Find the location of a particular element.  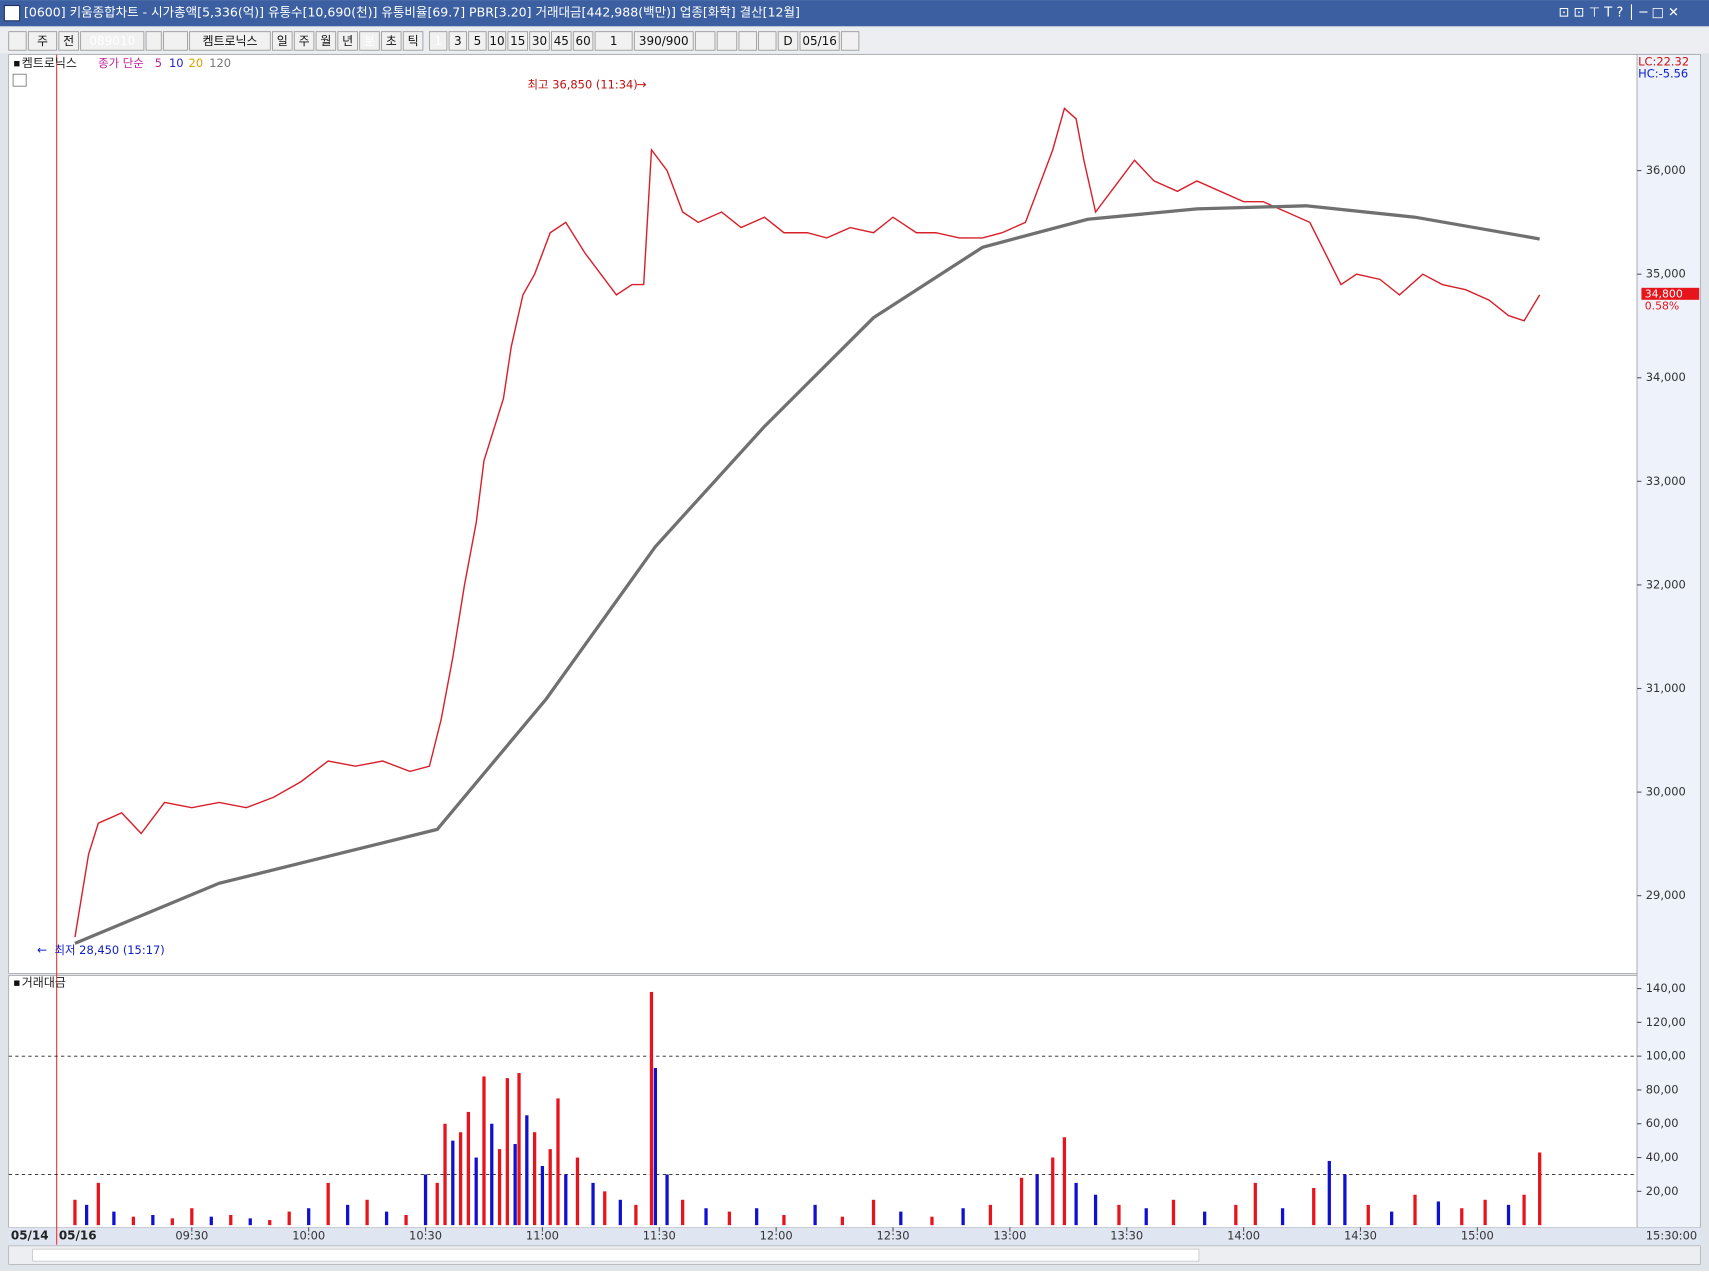

period-button: 년 is located at coordinates (347, 41).